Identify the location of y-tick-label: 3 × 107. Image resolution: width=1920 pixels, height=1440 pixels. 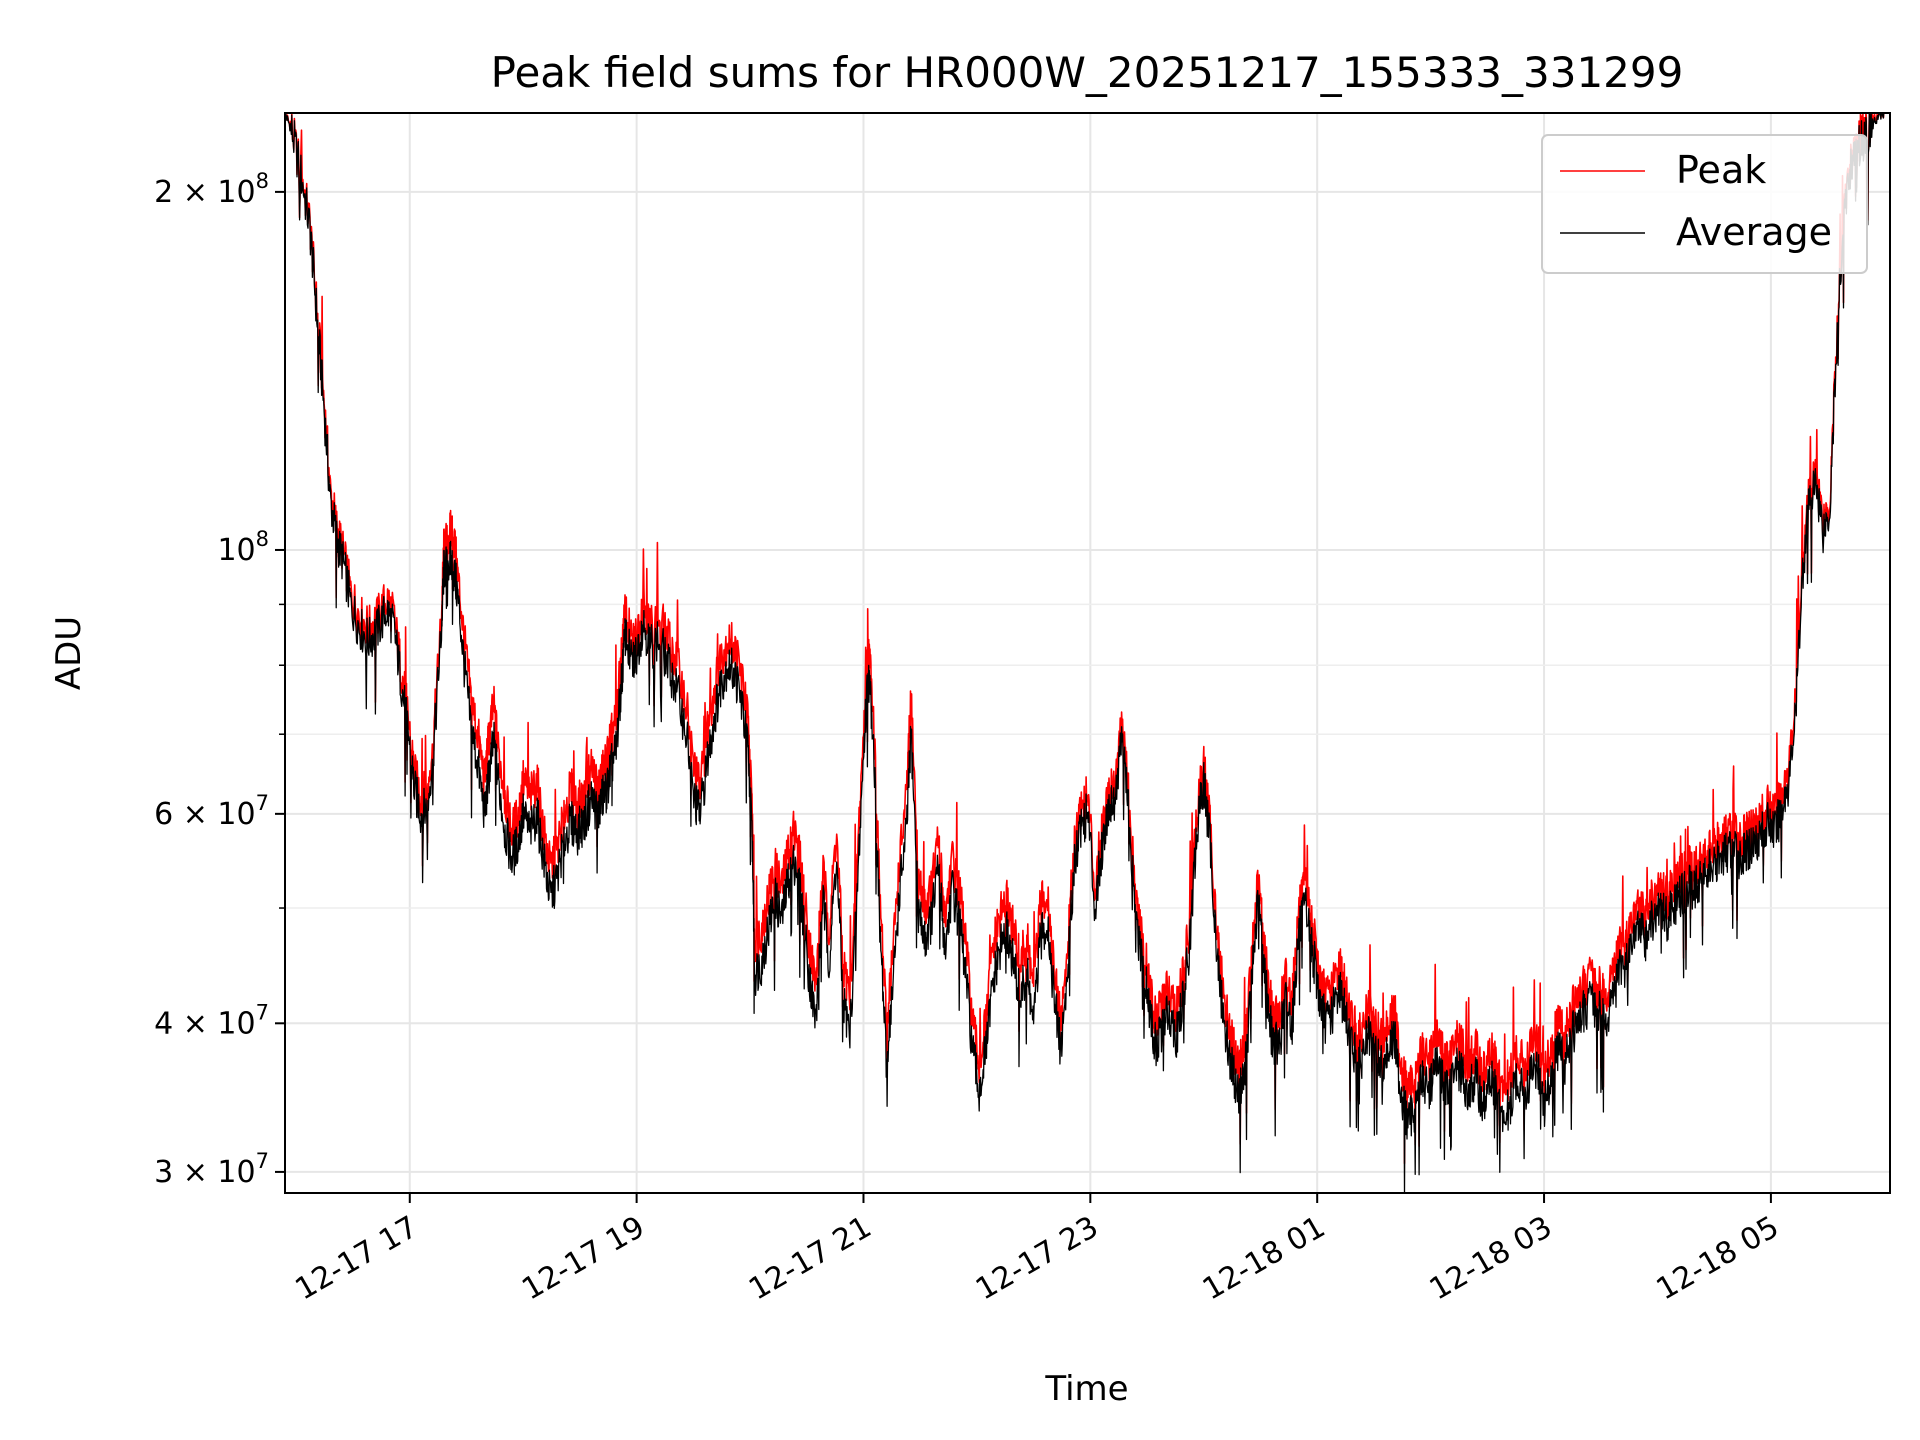
(211, 1169).